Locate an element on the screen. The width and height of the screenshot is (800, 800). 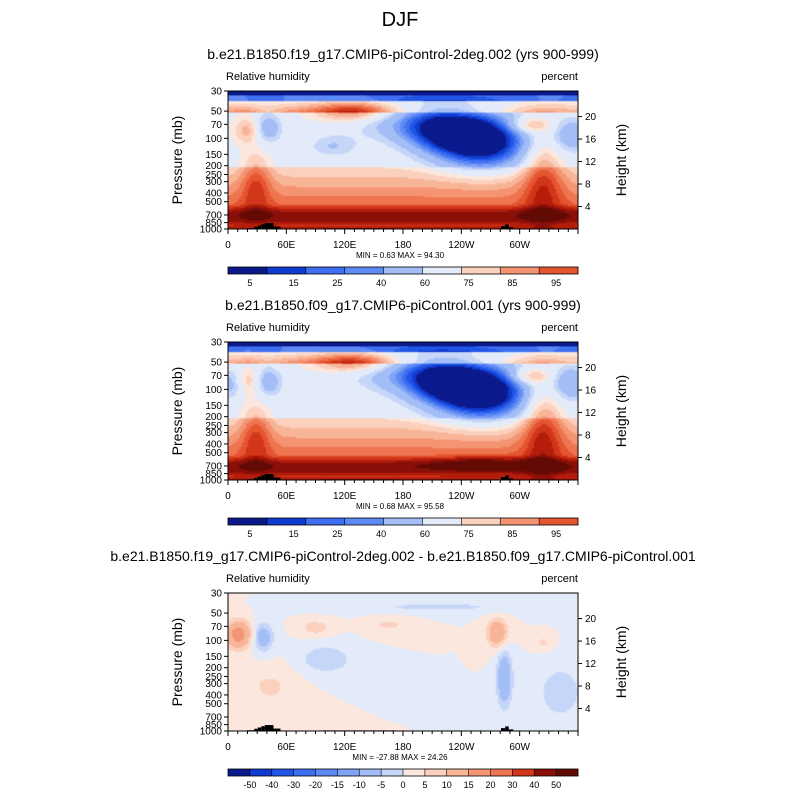
colorbar-label: 75 is located at coordinates (469, 283).